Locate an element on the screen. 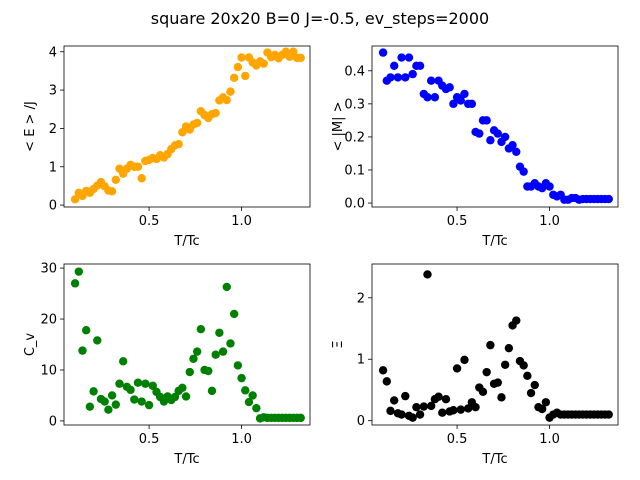 The height and width of the screenshot is (480, 640). y-tick-label: 0.2 is located at coordinates (354, 137).